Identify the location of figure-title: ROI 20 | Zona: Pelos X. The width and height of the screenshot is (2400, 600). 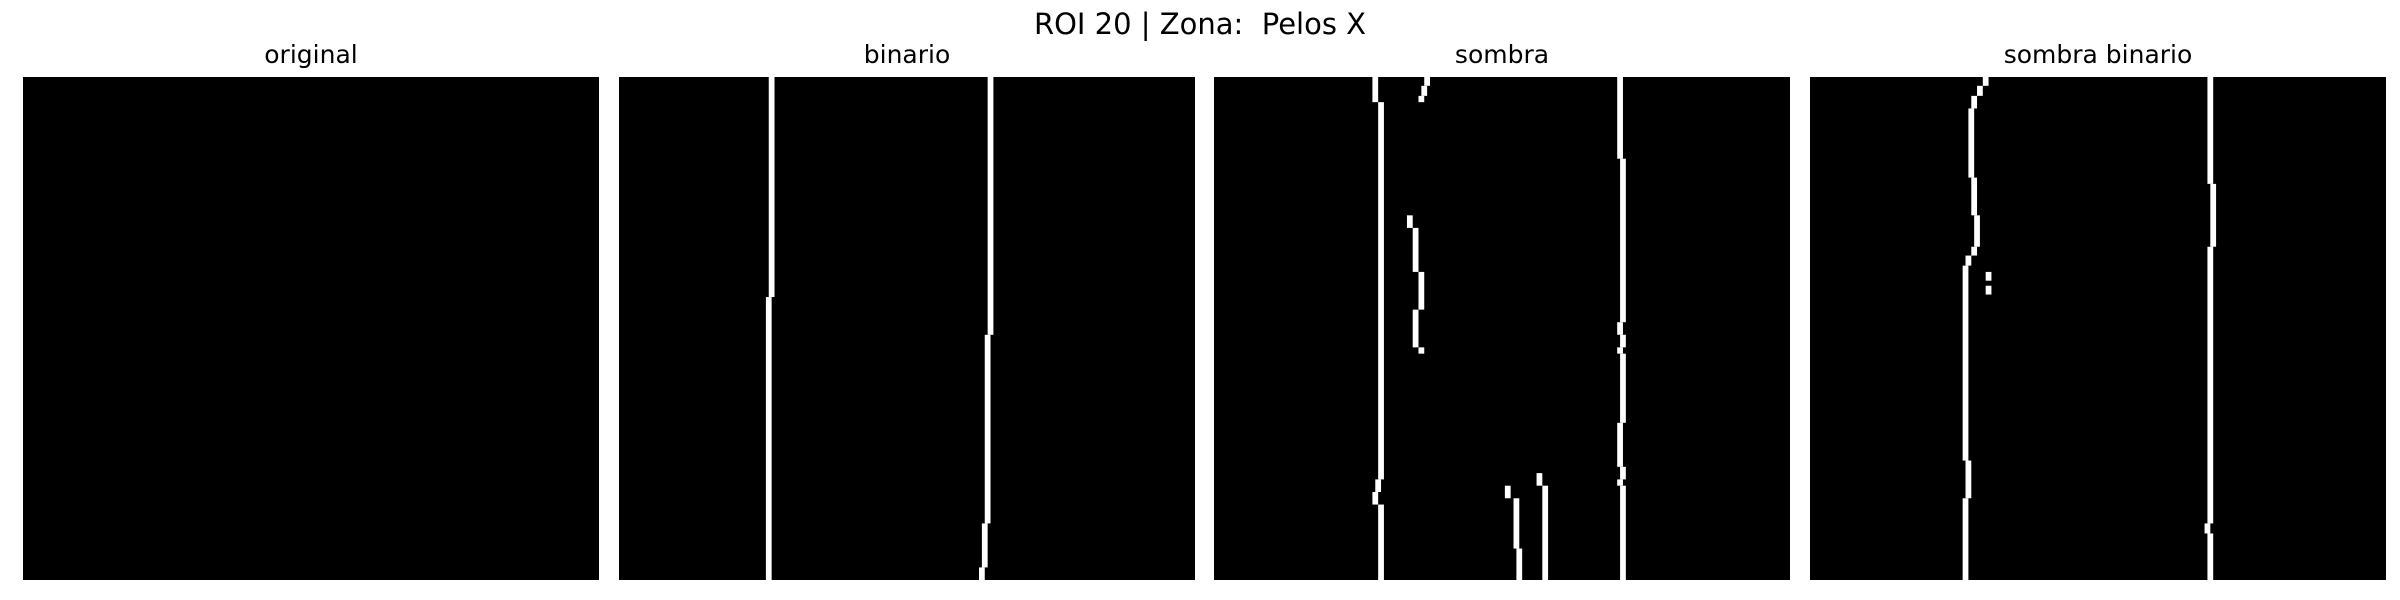
(1200, 24).